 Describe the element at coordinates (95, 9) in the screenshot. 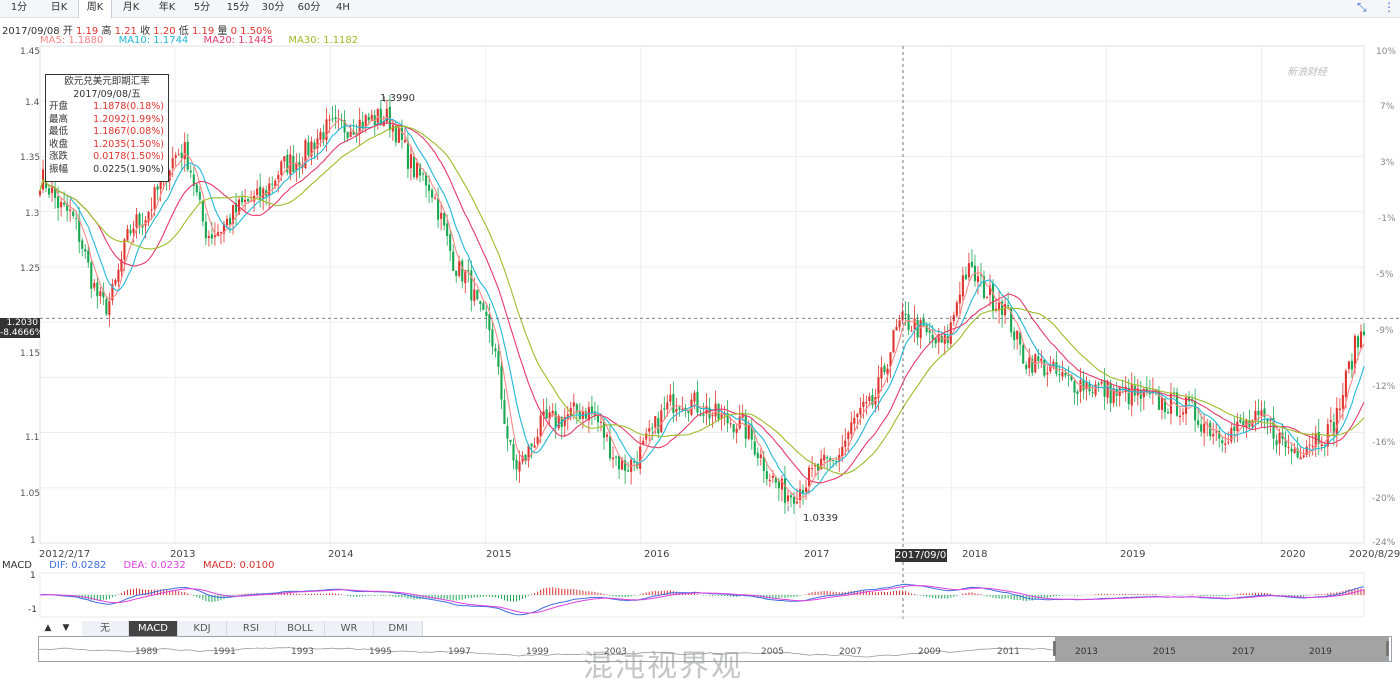

I see `tab-weekly: 周K` at that location.